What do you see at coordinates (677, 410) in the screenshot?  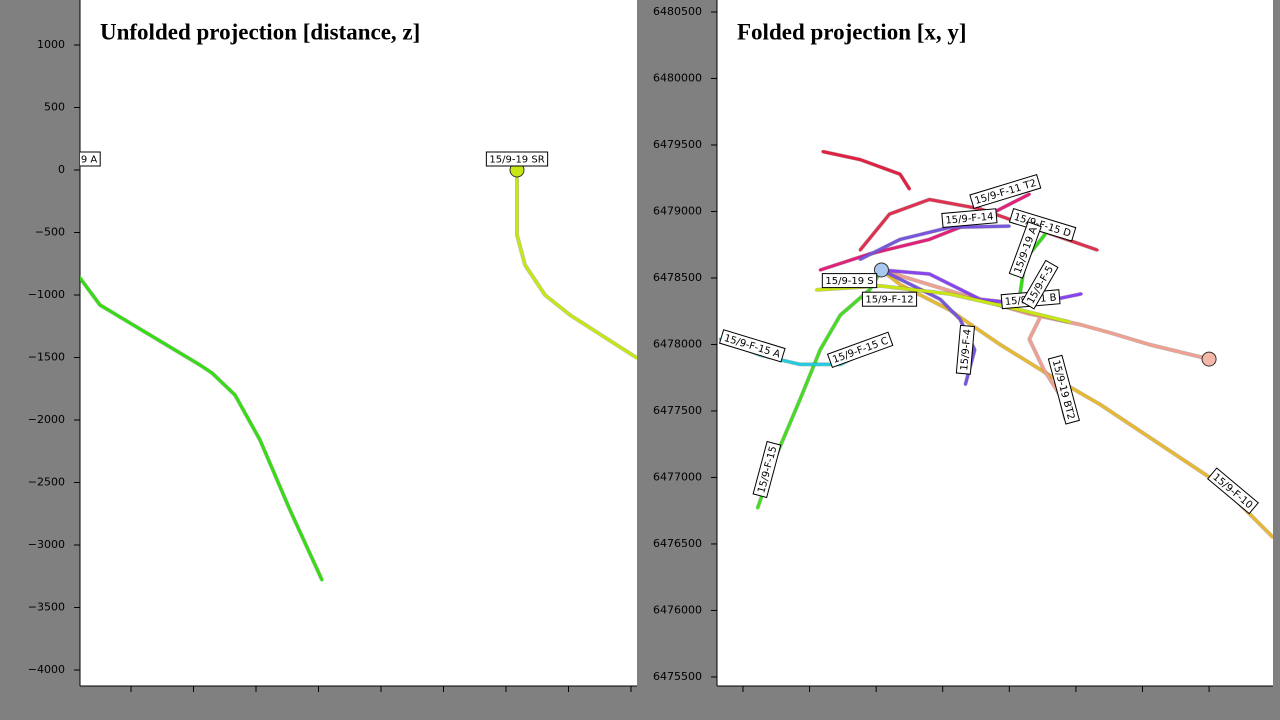 I see `y-tick-label: 6477500` at bounding box center [677, 410].